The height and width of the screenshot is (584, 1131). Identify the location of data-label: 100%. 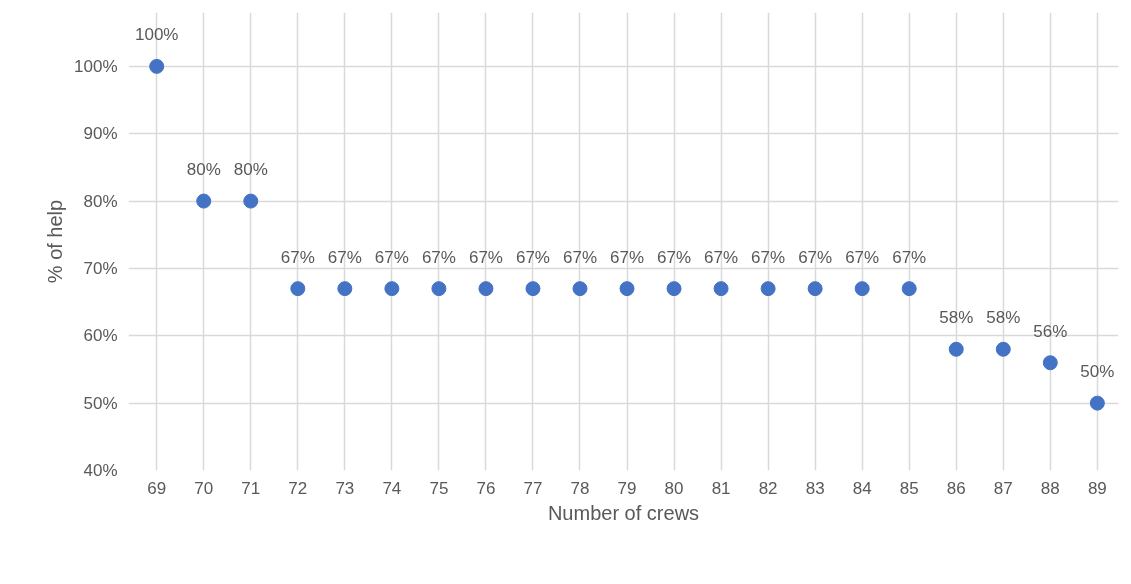
(156, 35).